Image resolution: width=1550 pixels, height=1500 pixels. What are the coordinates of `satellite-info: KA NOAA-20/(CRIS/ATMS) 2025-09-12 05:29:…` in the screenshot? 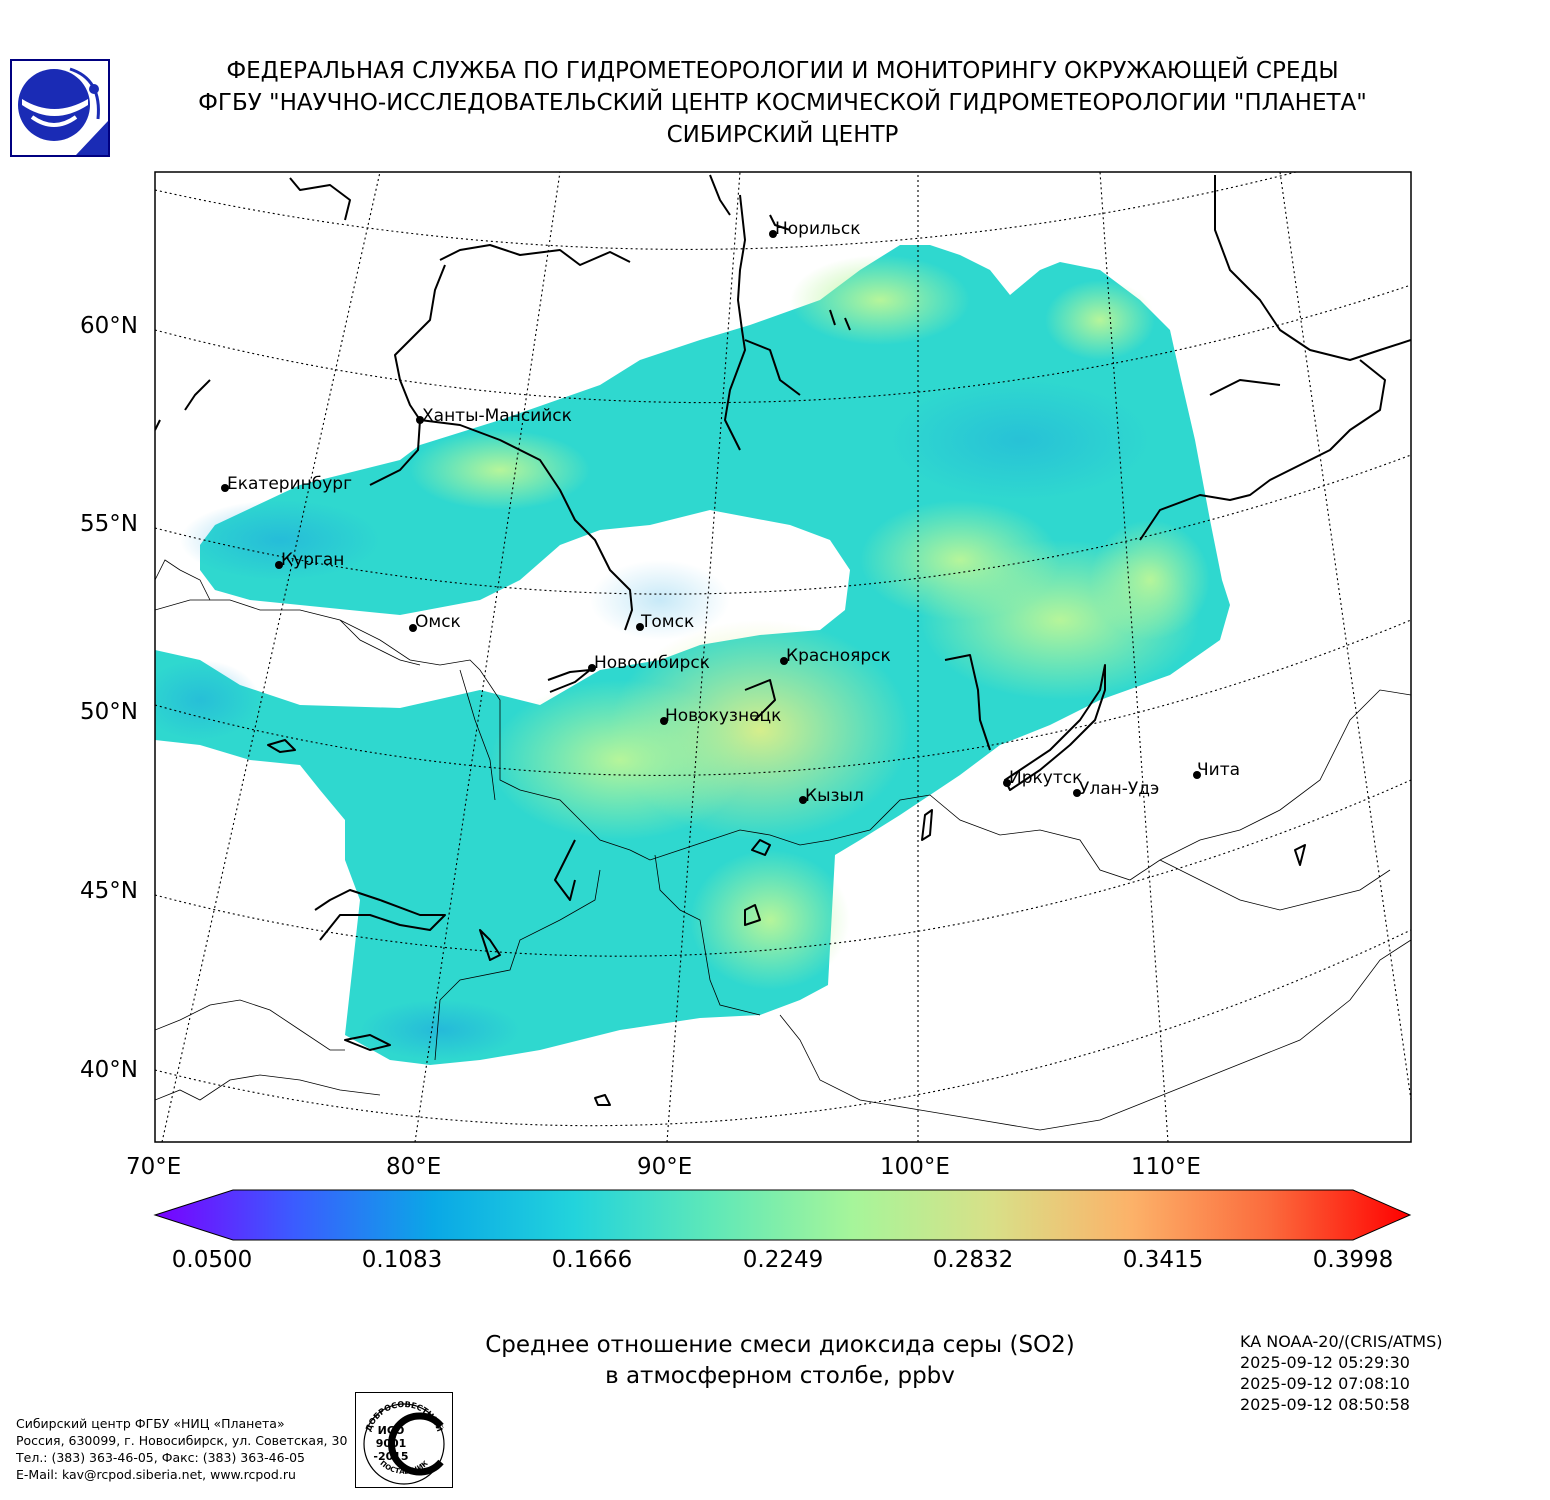 It's located at (1341, 1373).